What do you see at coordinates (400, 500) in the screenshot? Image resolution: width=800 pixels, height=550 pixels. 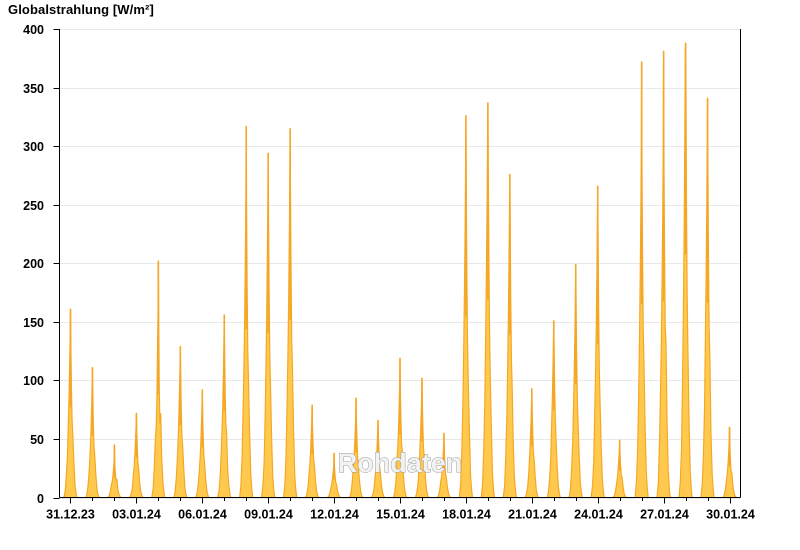 I see `x-axis-tick-marks` at bounding box center [400, 500].